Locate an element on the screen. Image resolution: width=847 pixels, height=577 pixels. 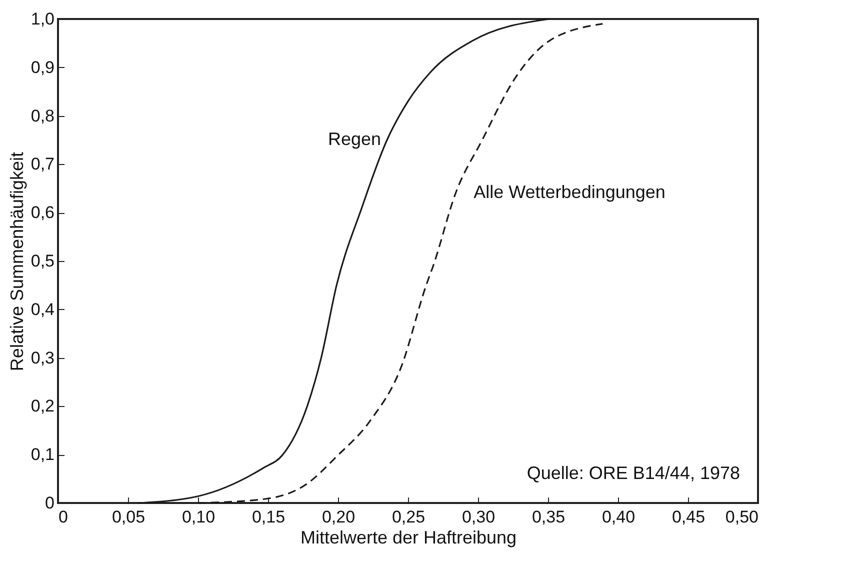
annotation: Quelle: ORE B14/44, 1978 is located at coordinates (633, 473).